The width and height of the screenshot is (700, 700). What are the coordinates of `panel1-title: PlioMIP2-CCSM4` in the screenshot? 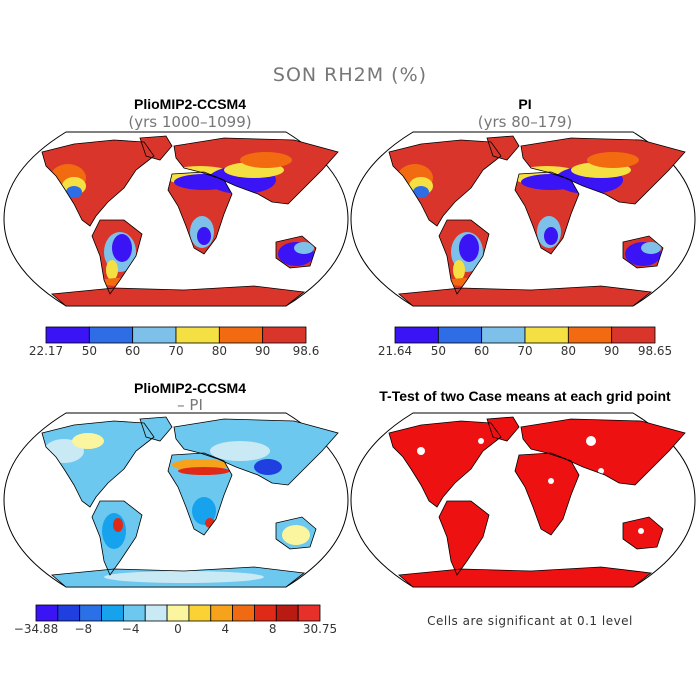 It's located at (189, 104).